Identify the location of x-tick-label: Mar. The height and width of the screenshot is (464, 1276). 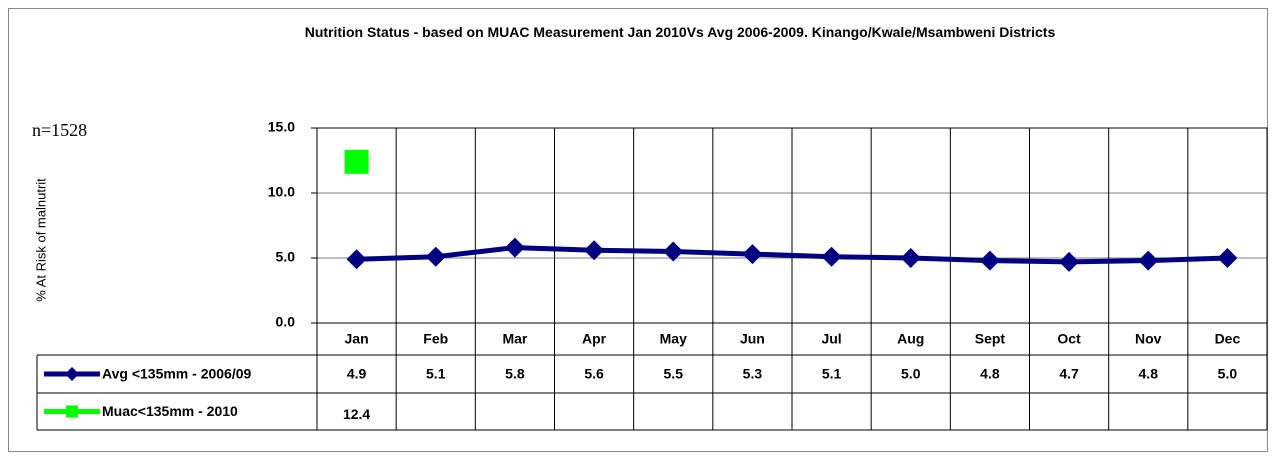
(514, 339).